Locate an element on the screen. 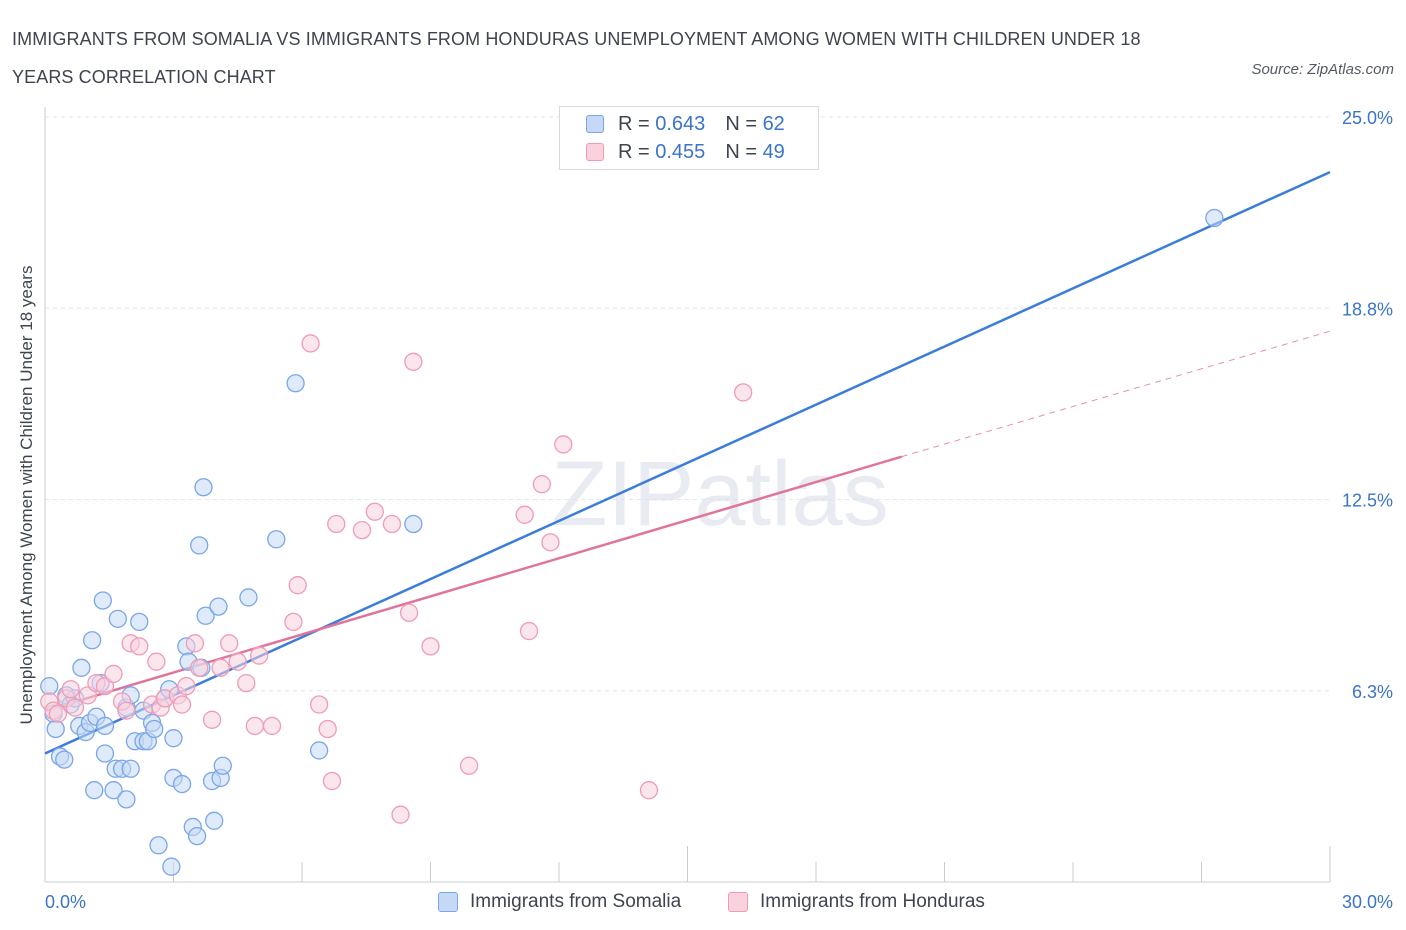 Image resolution: width=1406 pixels, height=930 pixels. n-label: N = is located at coordinates (741, 151).